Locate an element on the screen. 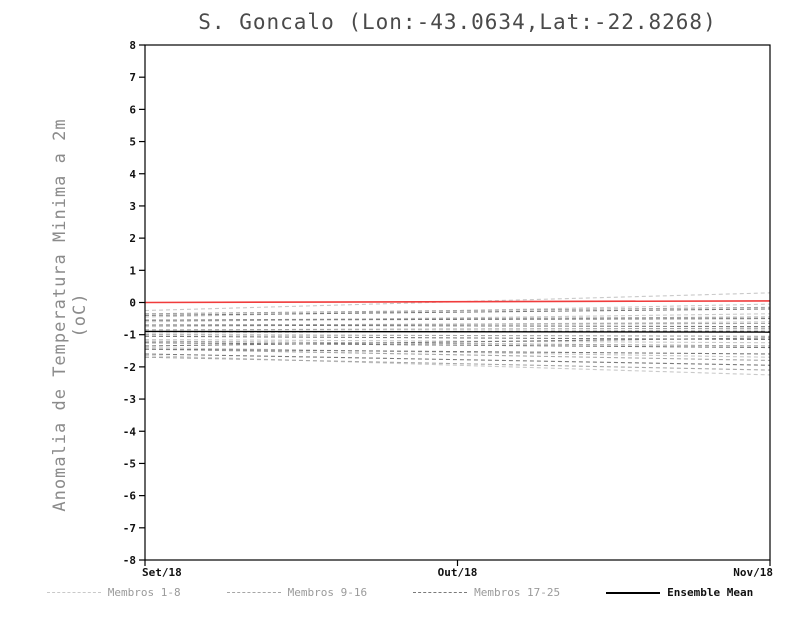 The image size is (800, 618). y-tick-label: -4 is located at coordinates (130, 431).